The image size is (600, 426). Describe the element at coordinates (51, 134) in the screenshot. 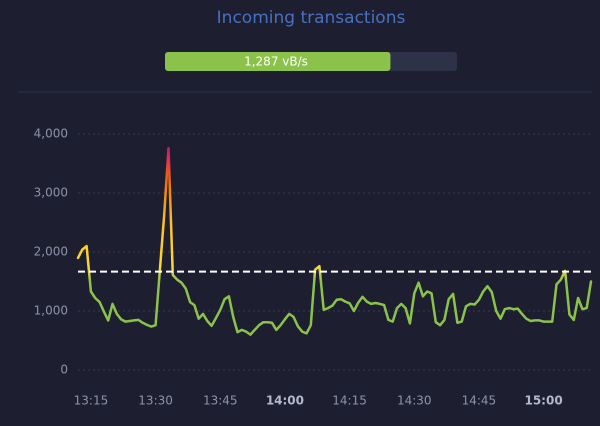

I see `y-tick-label: 4,000` at that location.